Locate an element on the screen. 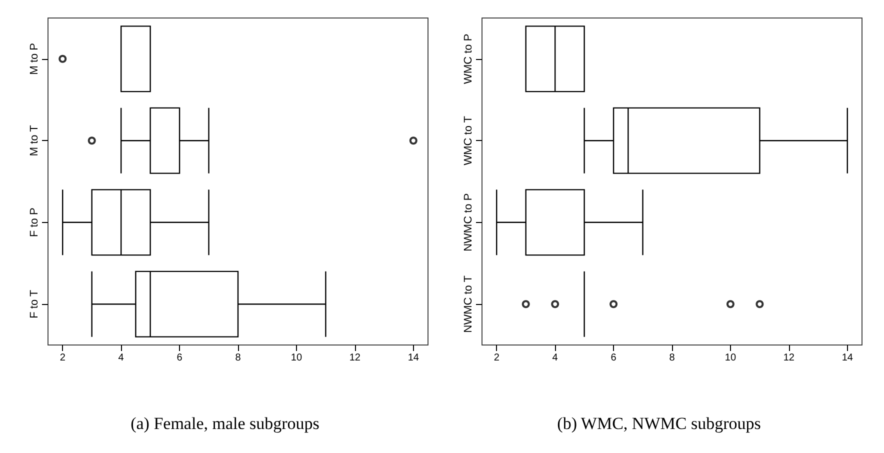 The height and width of the screenshot is (453, 884). y-tick-label: NWMC to P is located at coordinates (468, 222).